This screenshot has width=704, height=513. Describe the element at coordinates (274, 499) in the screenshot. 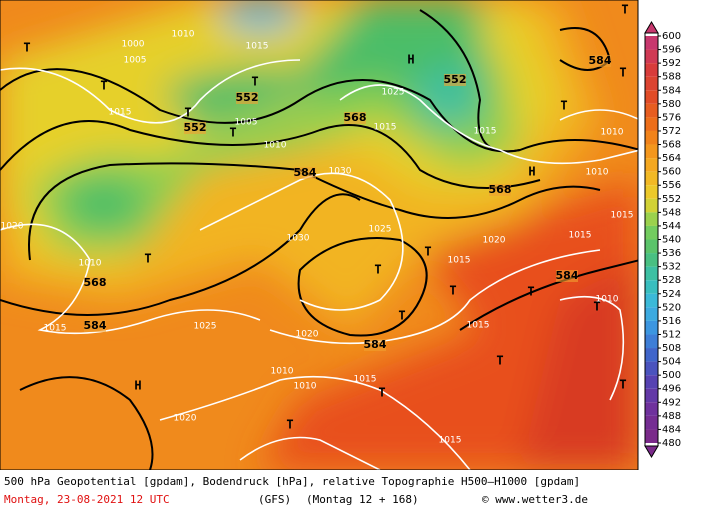

I see `footer-model: (GFS)` at that location.